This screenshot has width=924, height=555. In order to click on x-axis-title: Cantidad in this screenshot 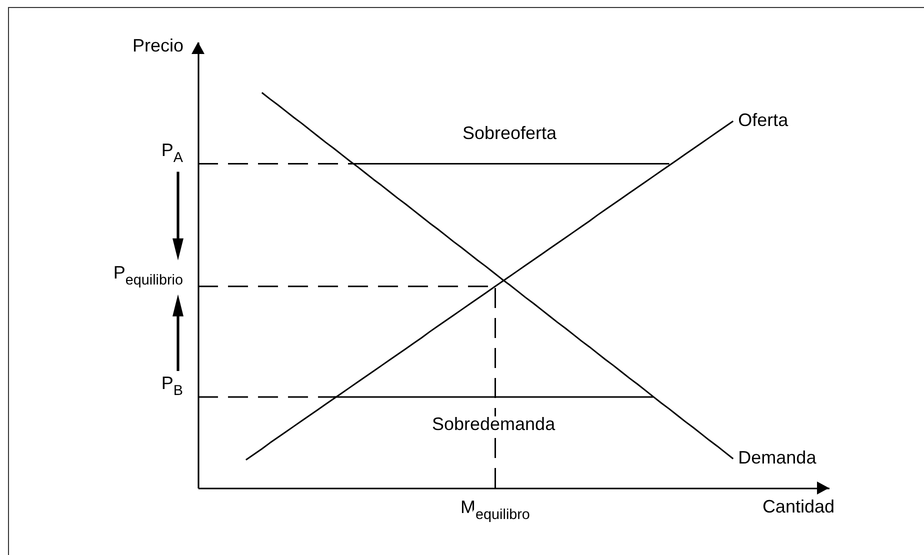, I will do `click(798, 506)`.